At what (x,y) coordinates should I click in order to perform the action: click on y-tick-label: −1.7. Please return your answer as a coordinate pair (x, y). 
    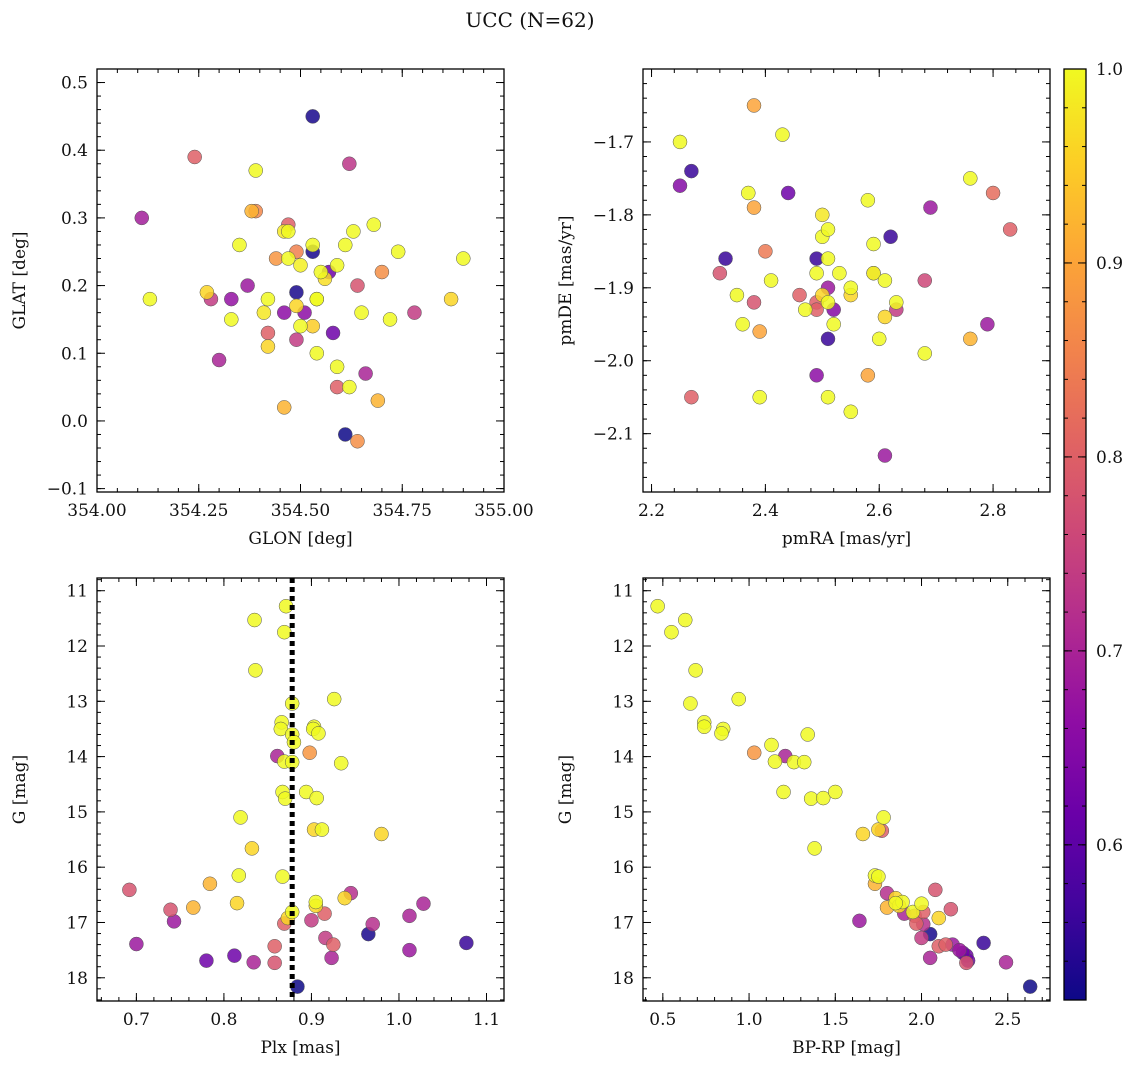
    Looking at the image, I should click on (613, 143).